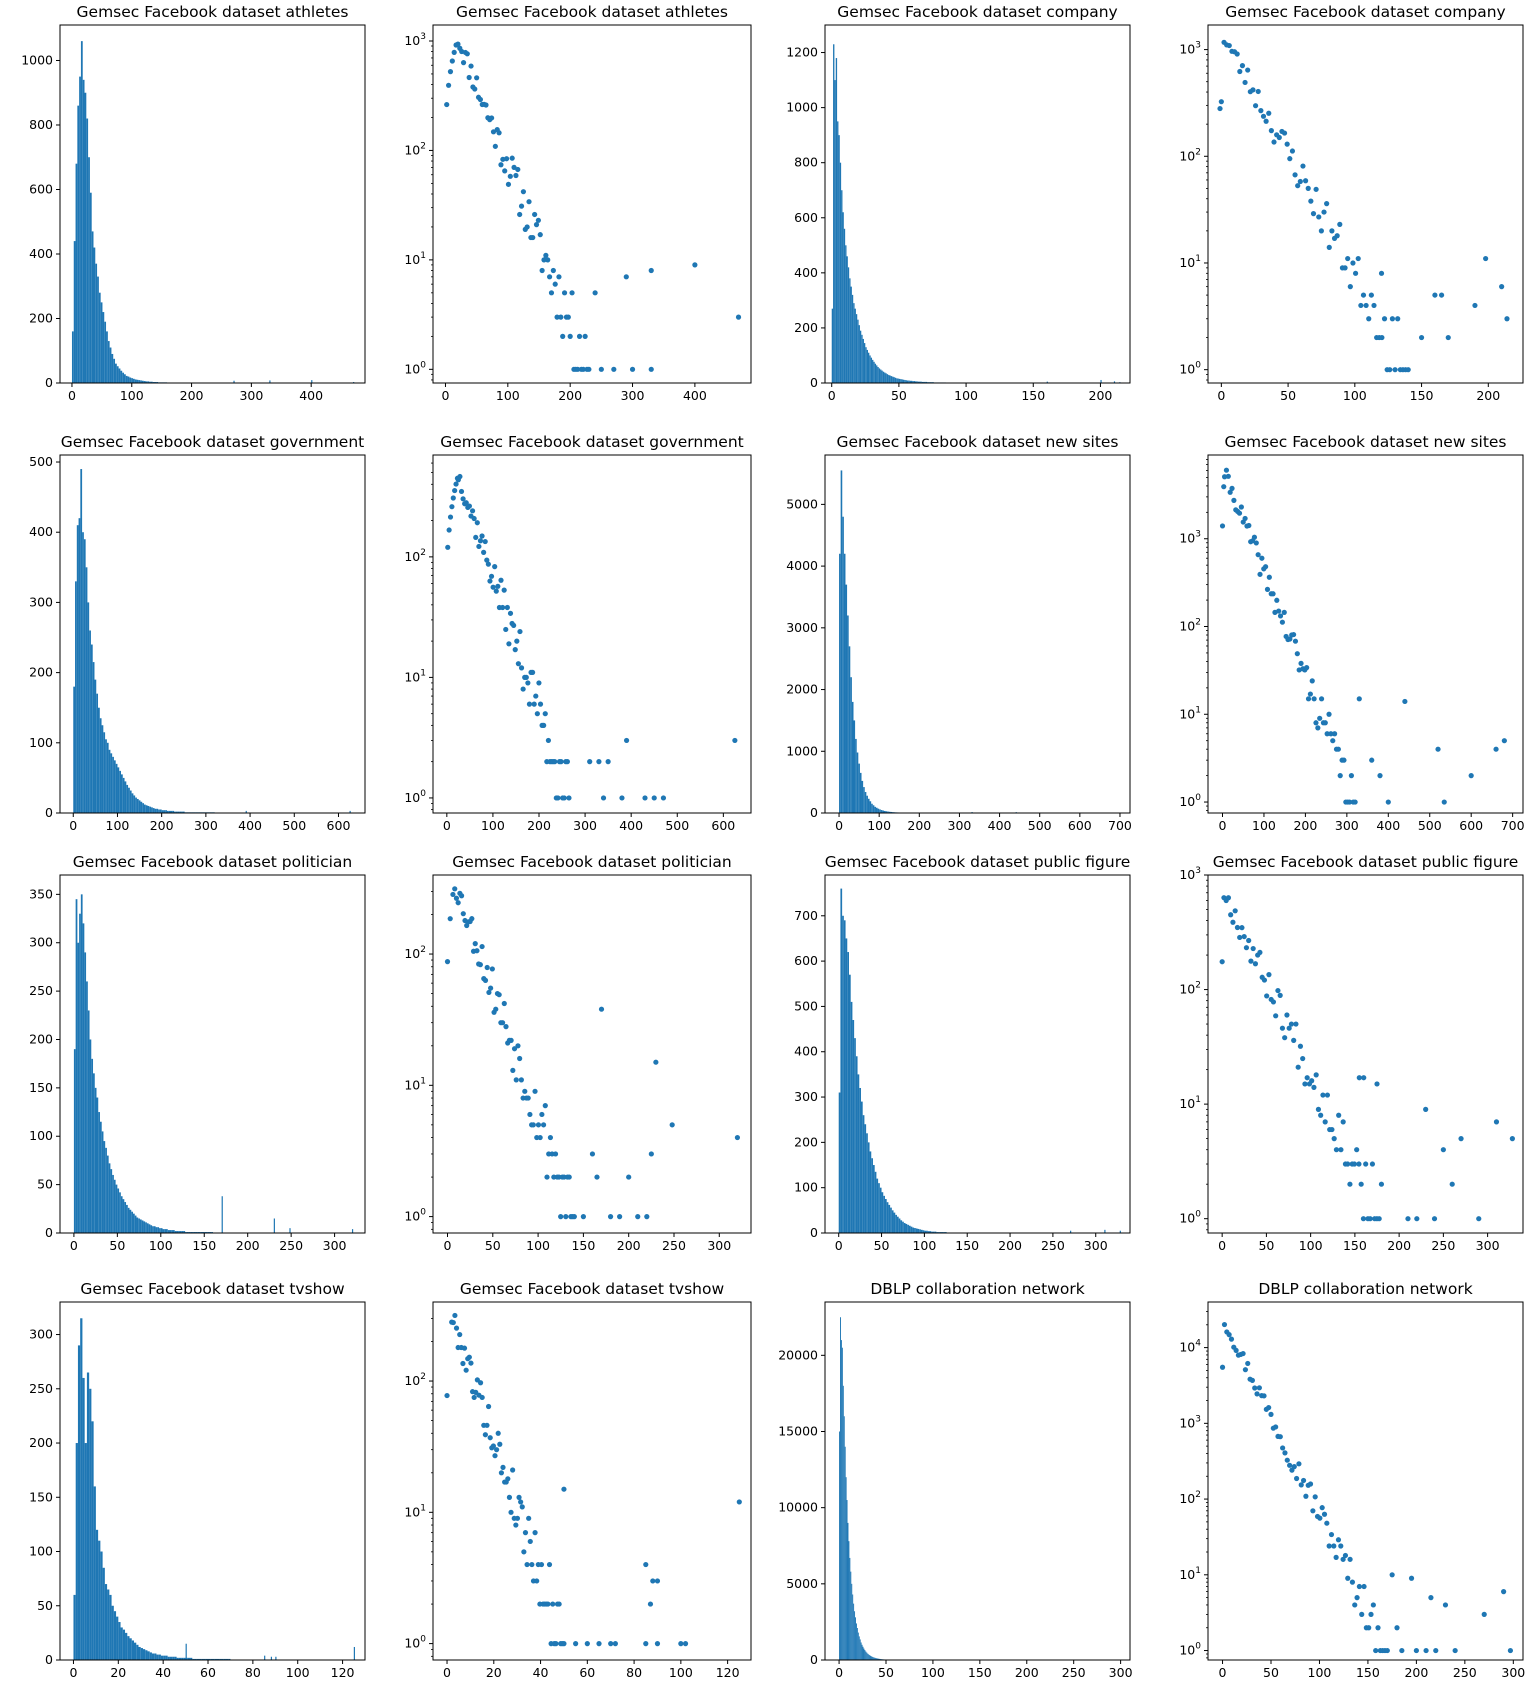  What do you see at coordinates (967, 1245) in the screenshot?
I see `x-tick-label: 150` at bounding box center [967, 1245].